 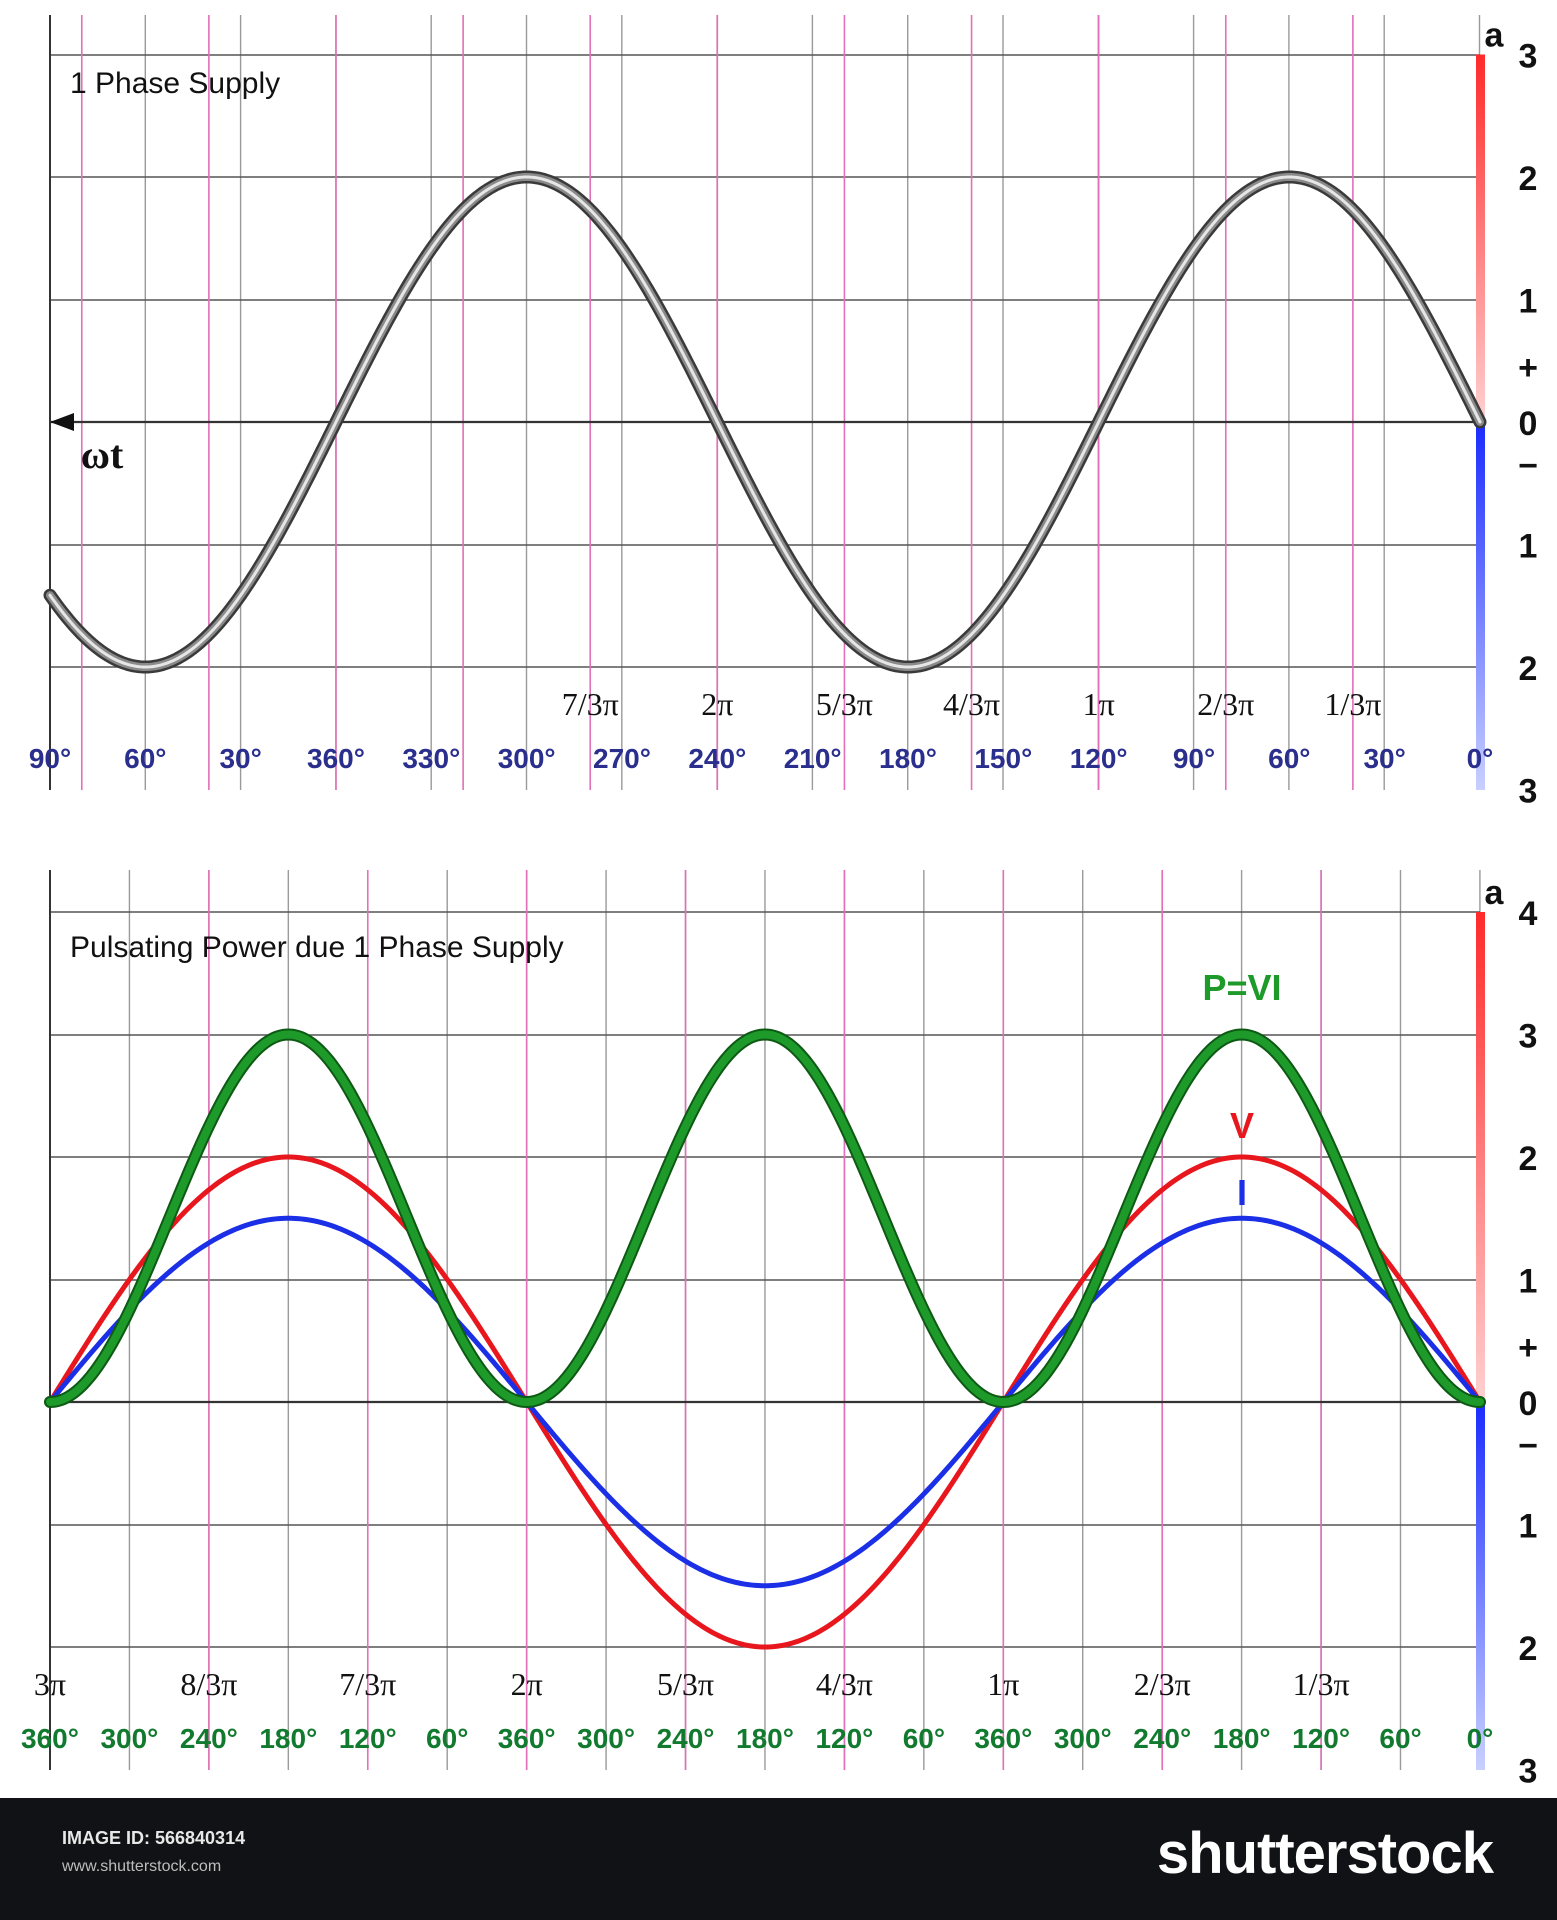 What do you see at coordinates (1480, 758) in the screenshot?
I see `top-degree-tick-label: 0°` at bounding box center [1480, 758].